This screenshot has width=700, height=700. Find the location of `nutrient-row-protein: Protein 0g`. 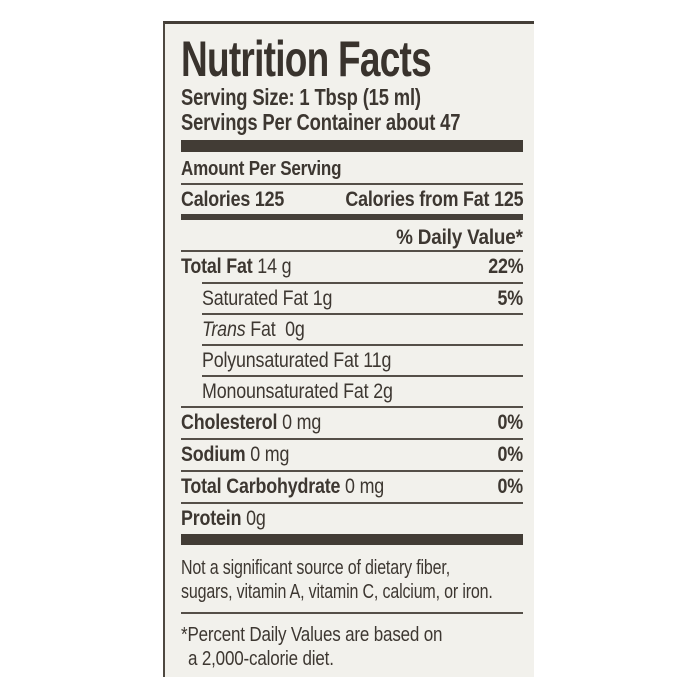

nutrient-row-protein: Protein 0g is located at coordinates (352, 518).